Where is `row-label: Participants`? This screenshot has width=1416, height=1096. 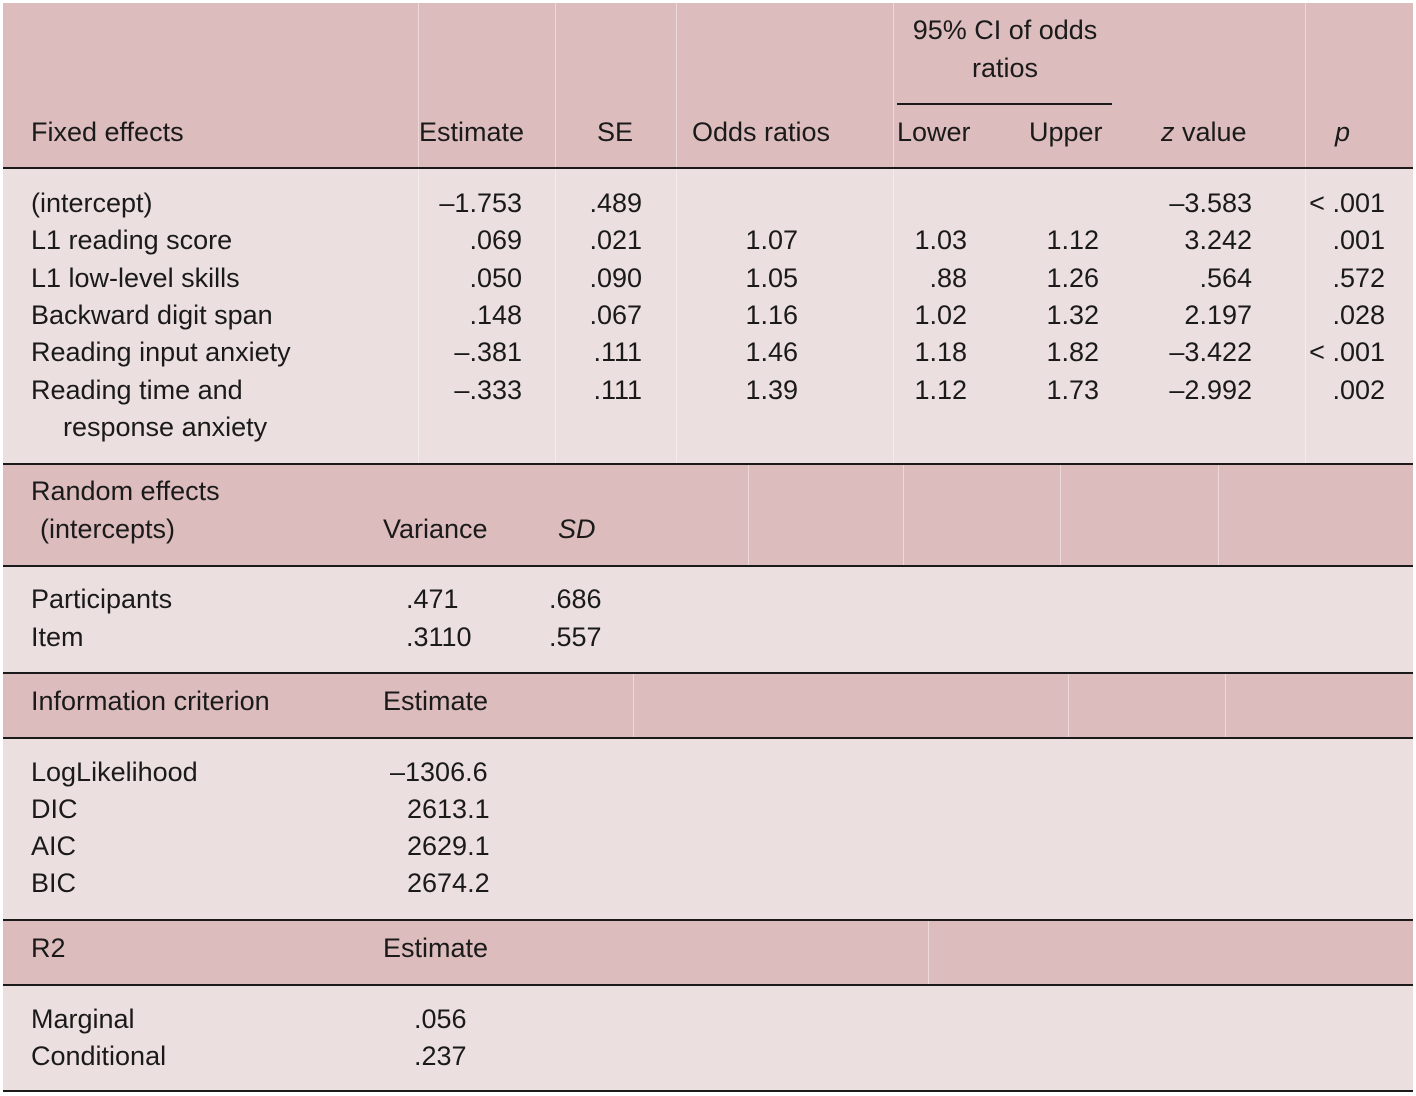 row-label: Participants is located at coordinates (102, 599).